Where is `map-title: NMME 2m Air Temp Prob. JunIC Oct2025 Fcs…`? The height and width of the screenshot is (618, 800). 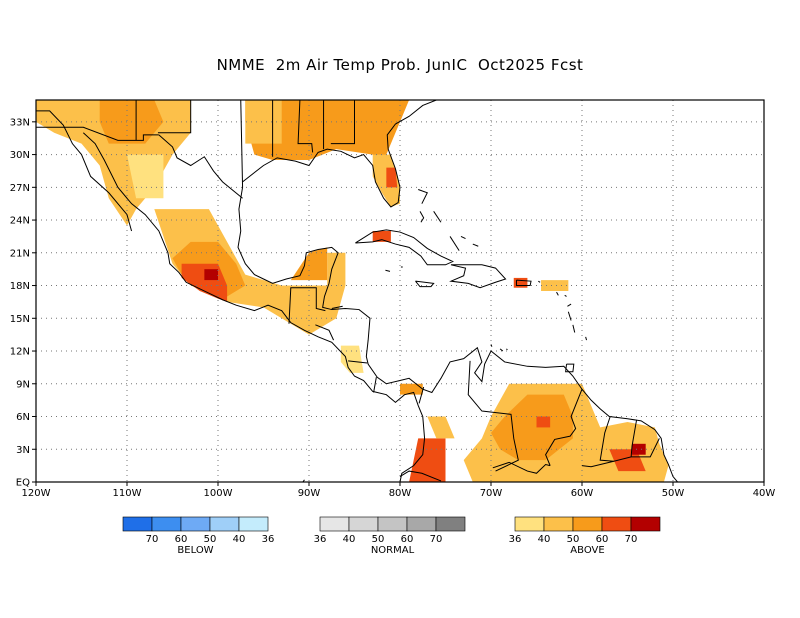 map-title: NMME 2m Air Temp Prob. JunIC Oct2025 Fcs… is located at coordinates (400, 65).